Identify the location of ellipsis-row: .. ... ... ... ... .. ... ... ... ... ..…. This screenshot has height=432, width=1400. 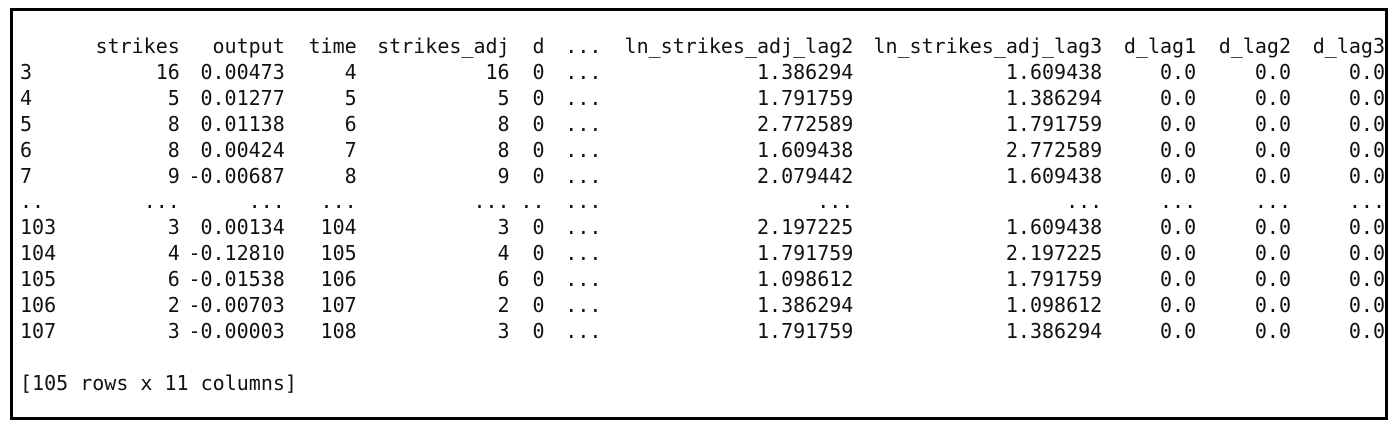
(702, 202).